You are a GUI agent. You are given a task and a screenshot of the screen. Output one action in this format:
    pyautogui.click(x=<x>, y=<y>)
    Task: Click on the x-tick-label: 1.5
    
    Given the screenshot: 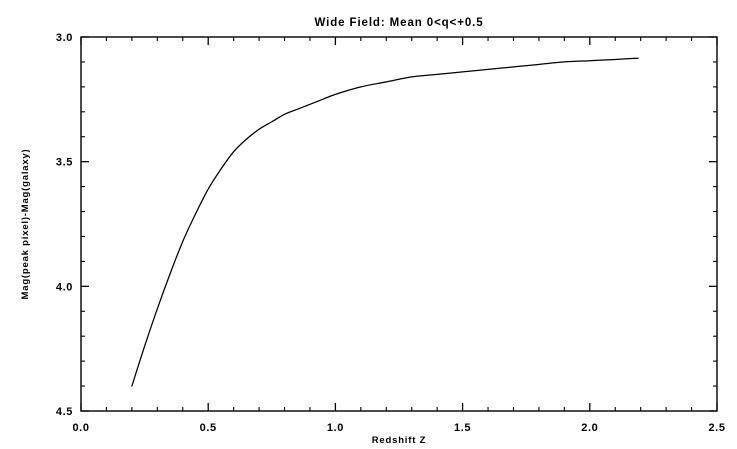 What is the action you would take?
    pyautogui.click(x=462, y=428)
    